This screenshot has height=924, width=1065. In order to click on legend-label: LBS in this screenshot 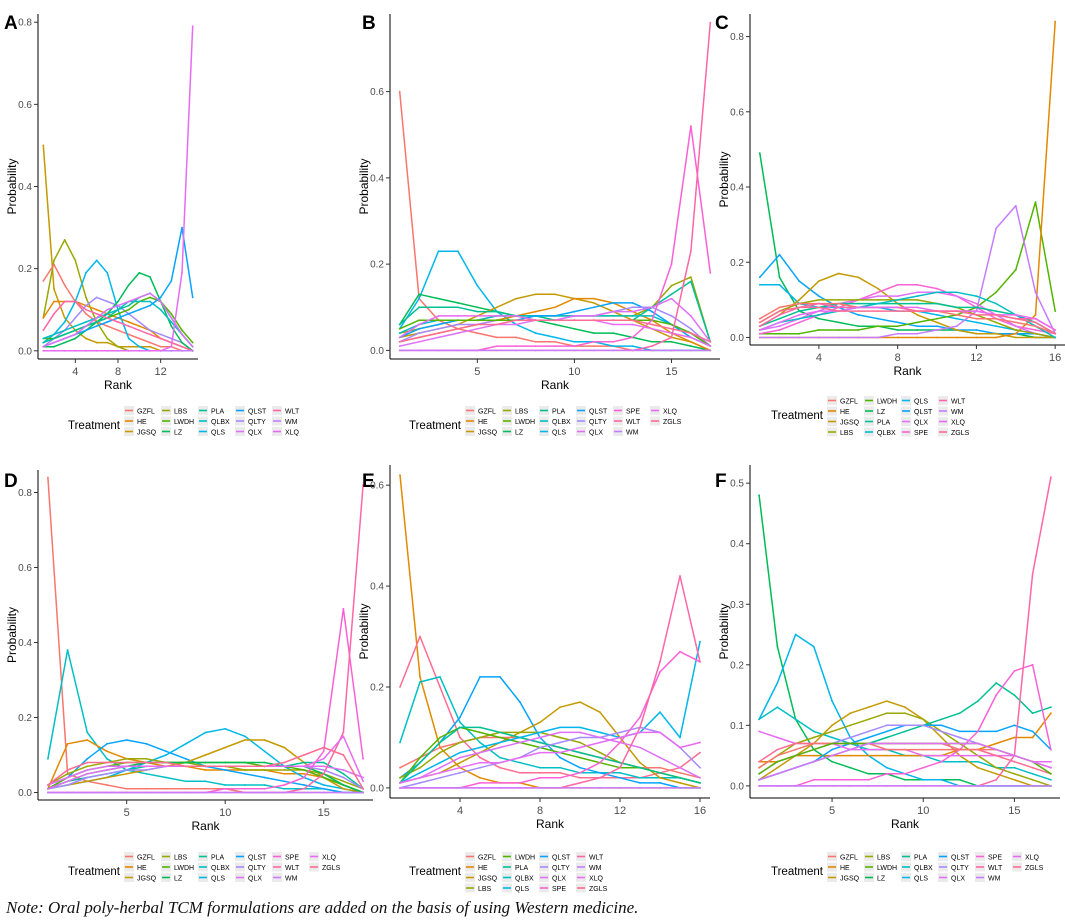, I will do `click(522, 412)`.